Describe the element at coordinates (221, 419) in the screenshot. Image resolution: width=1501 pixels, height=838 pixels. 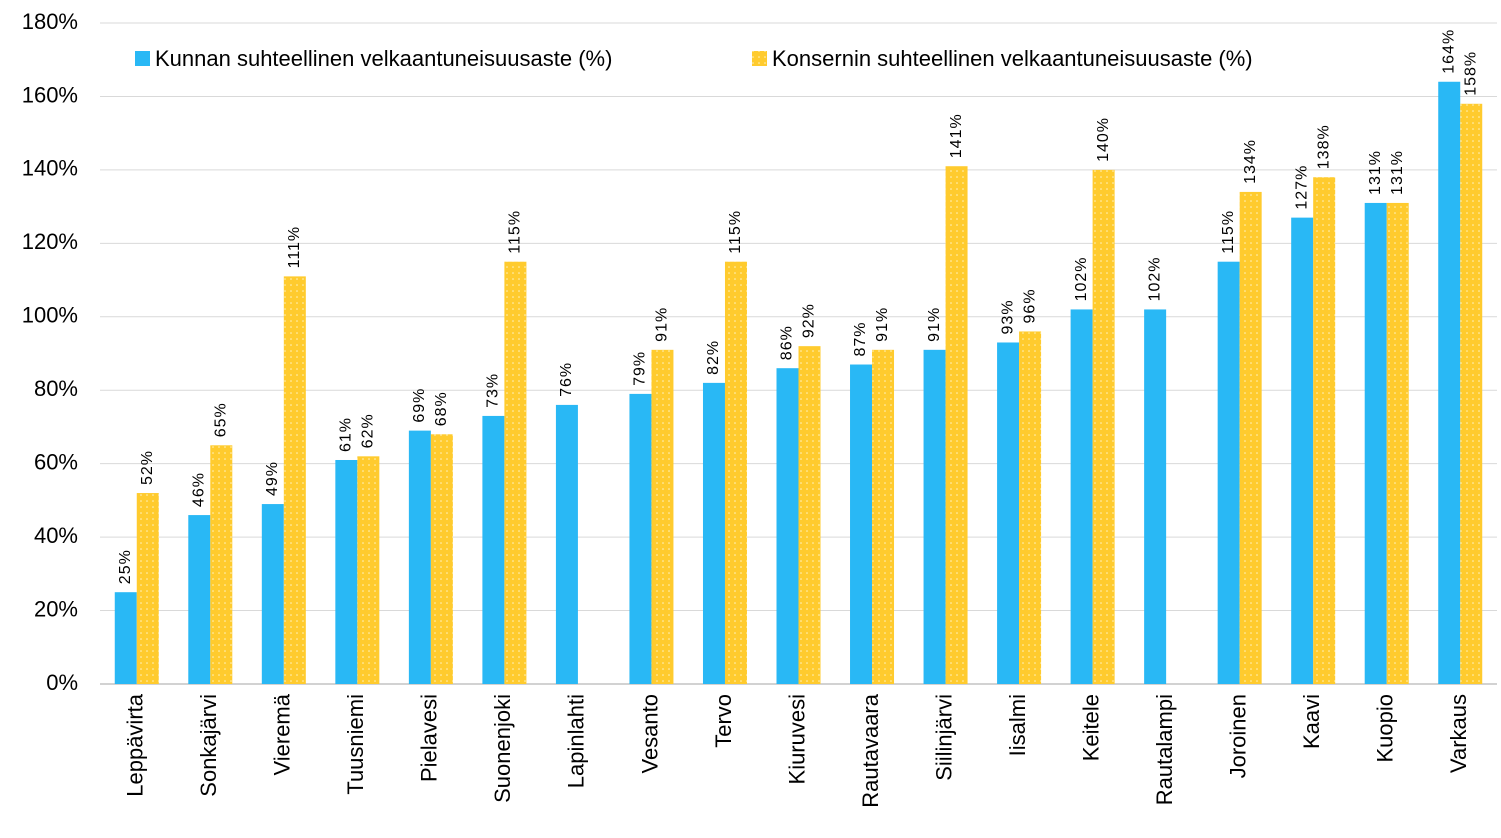
I see `data-label: 65%` at that location.